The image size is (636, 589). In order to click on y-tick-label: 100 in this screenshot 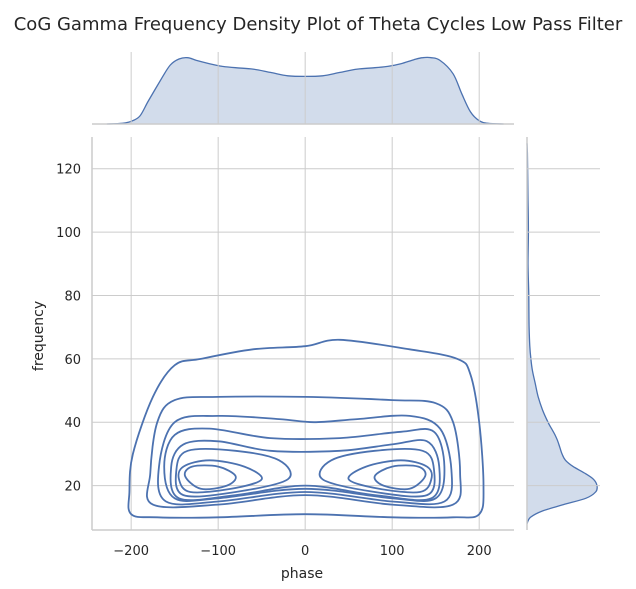, I will do `click(68, 233)`.